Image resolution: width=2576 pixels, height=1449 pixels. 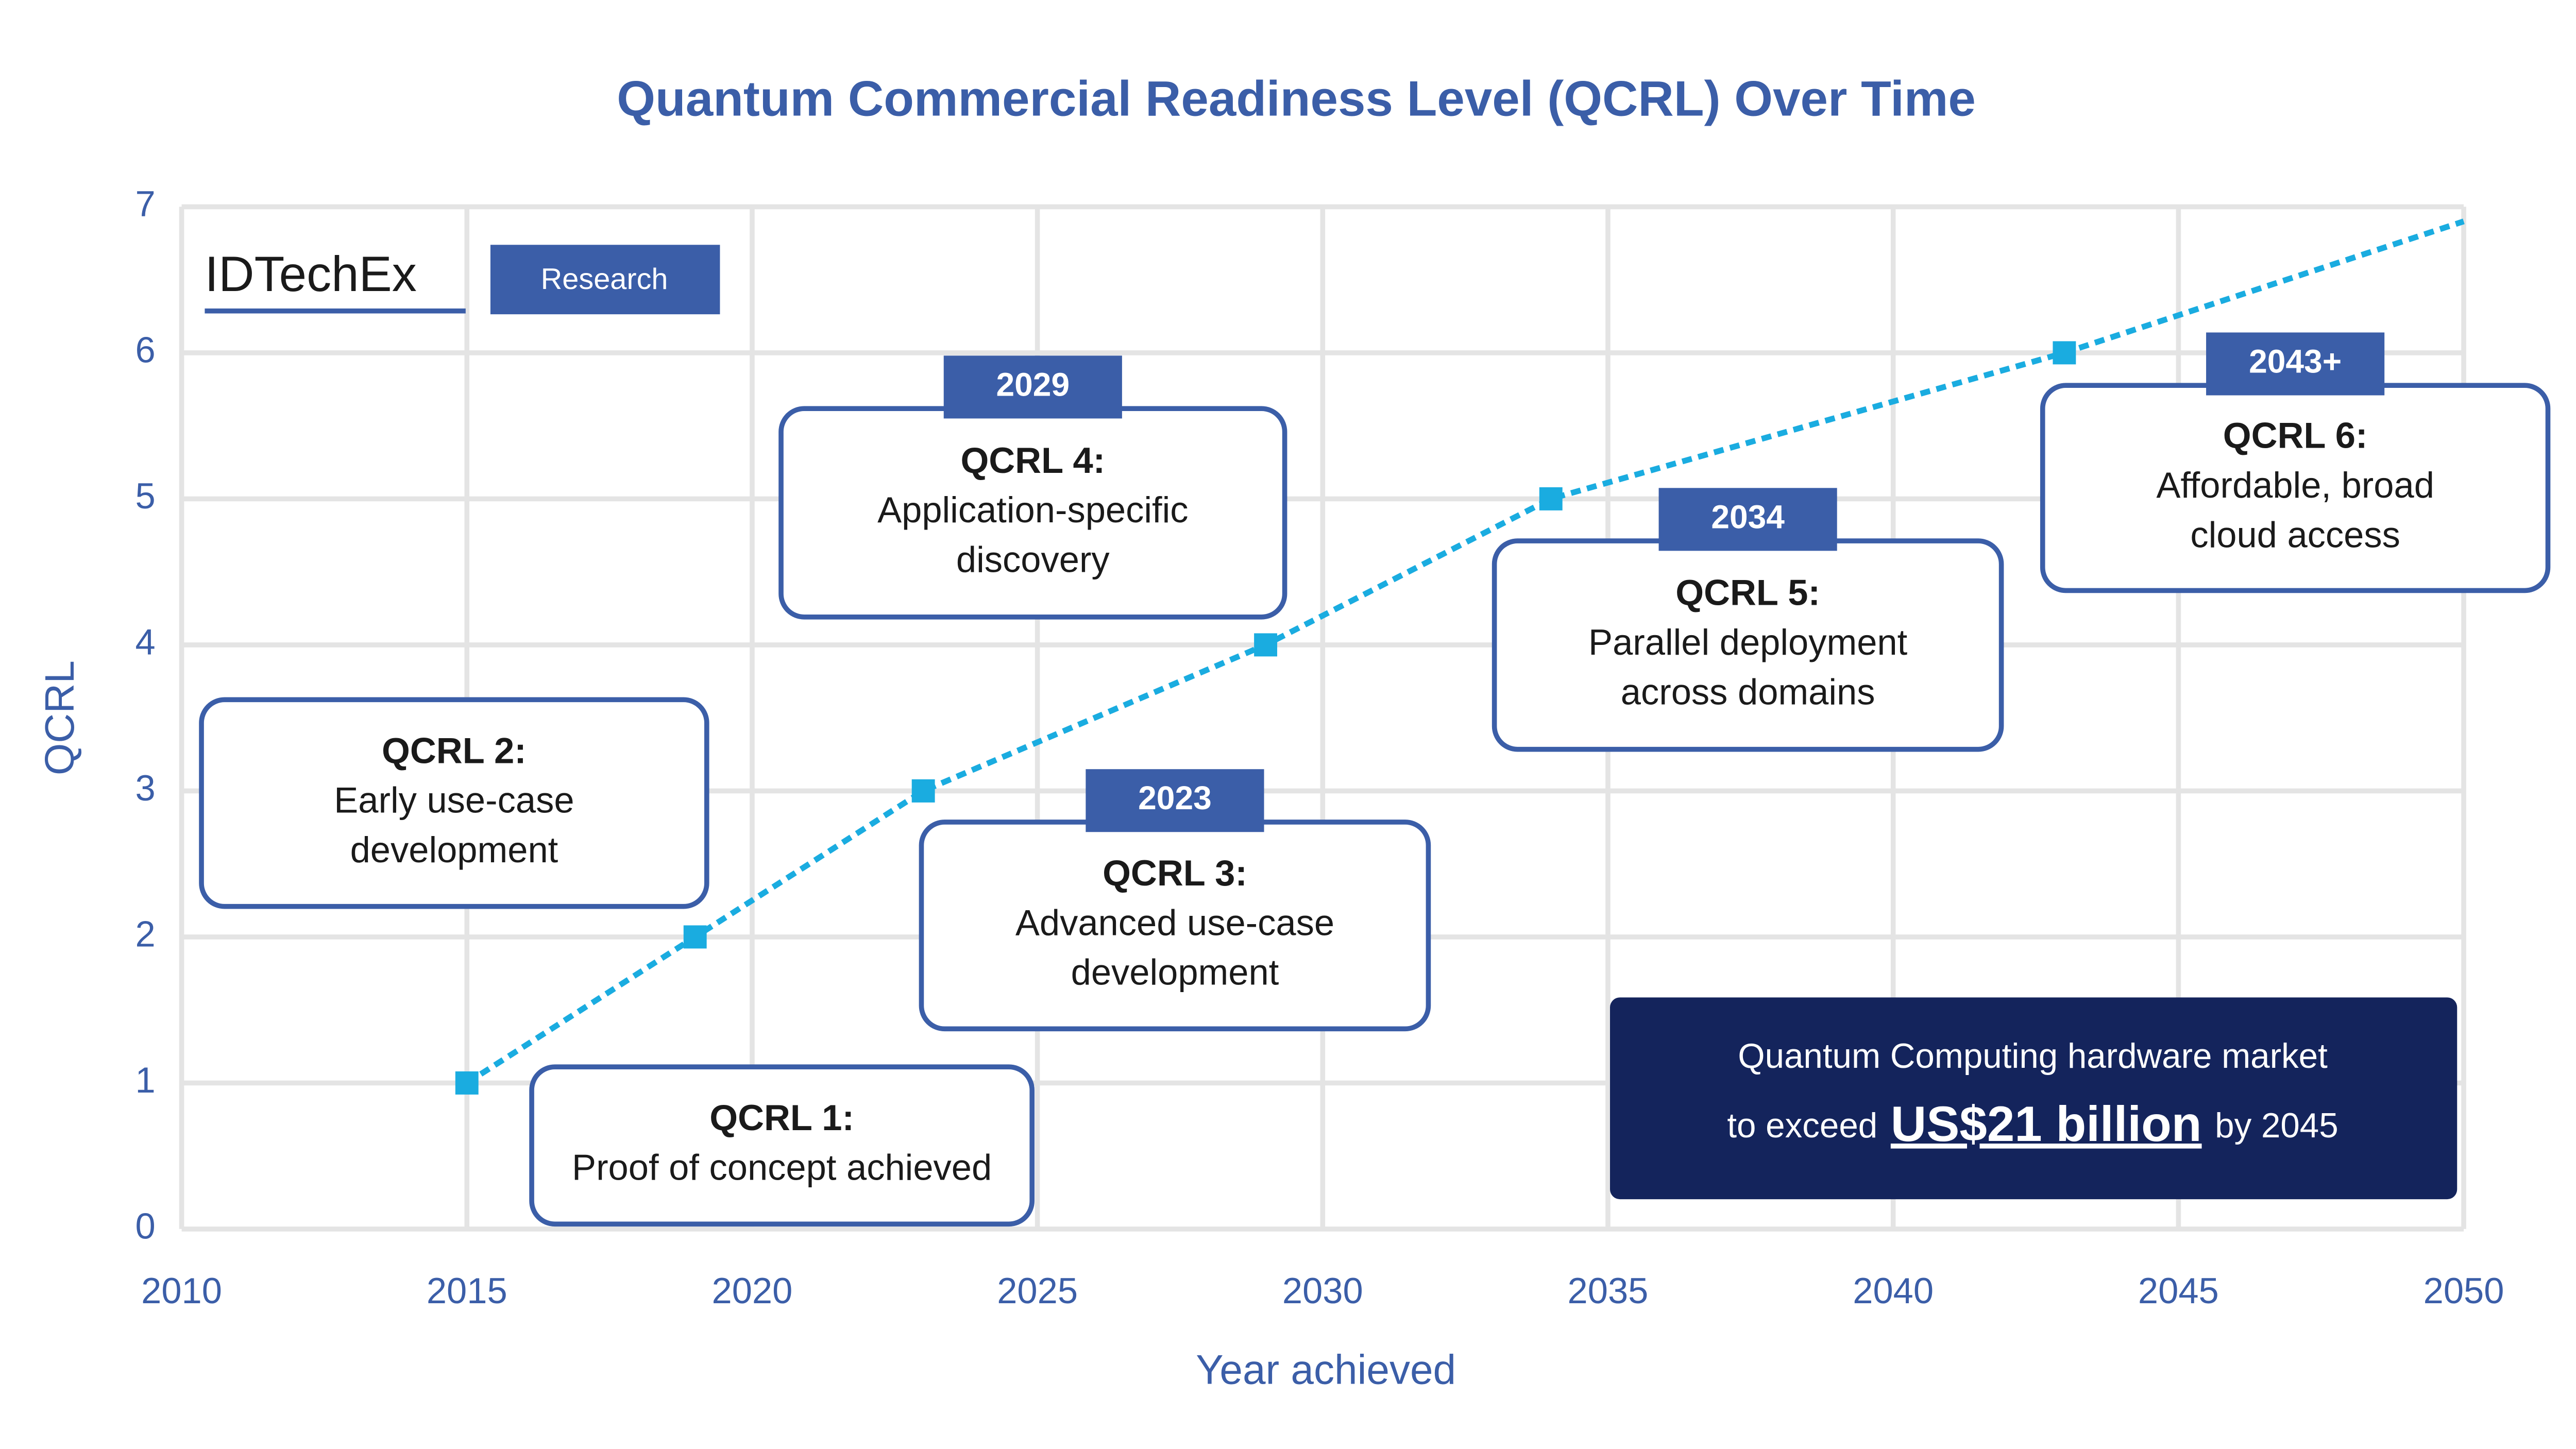 What do you see at coordinates (145, 934) in the screenshot?
I see `y-tick-label: 2` at bounding box center [145, 934].